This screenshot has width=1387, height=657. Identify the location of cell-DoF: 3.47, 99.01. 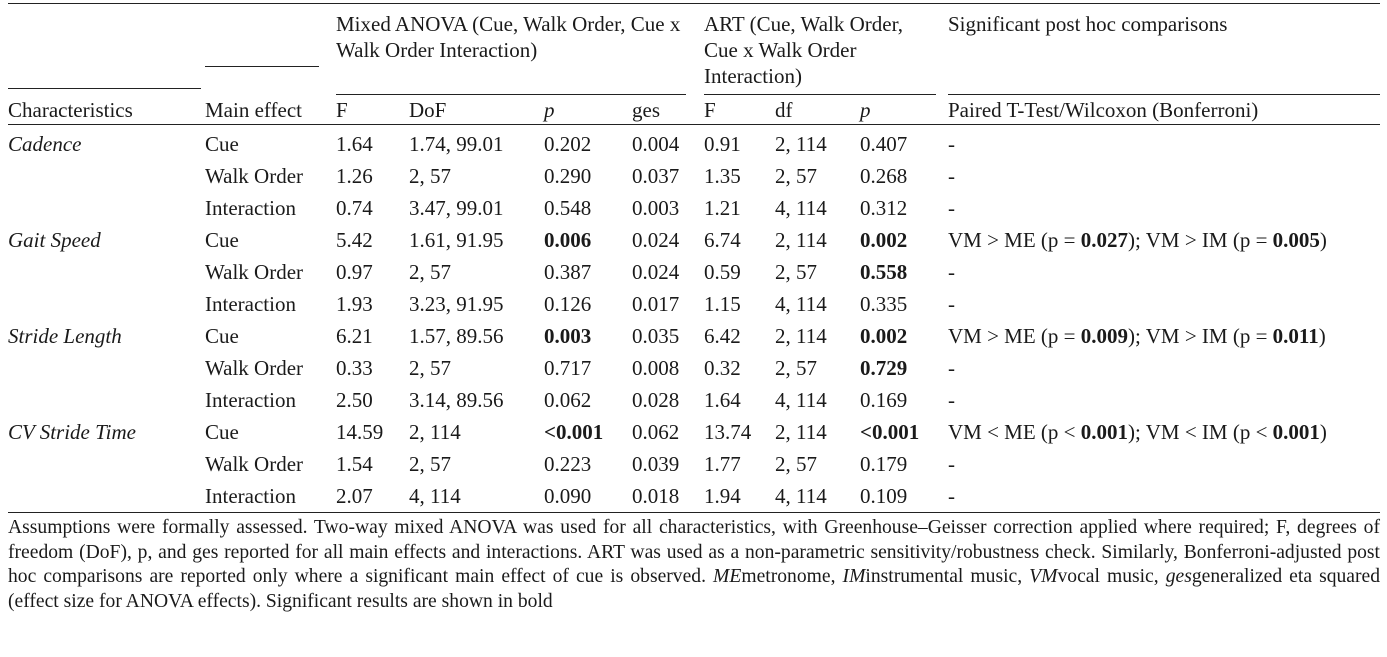
(456, 208).